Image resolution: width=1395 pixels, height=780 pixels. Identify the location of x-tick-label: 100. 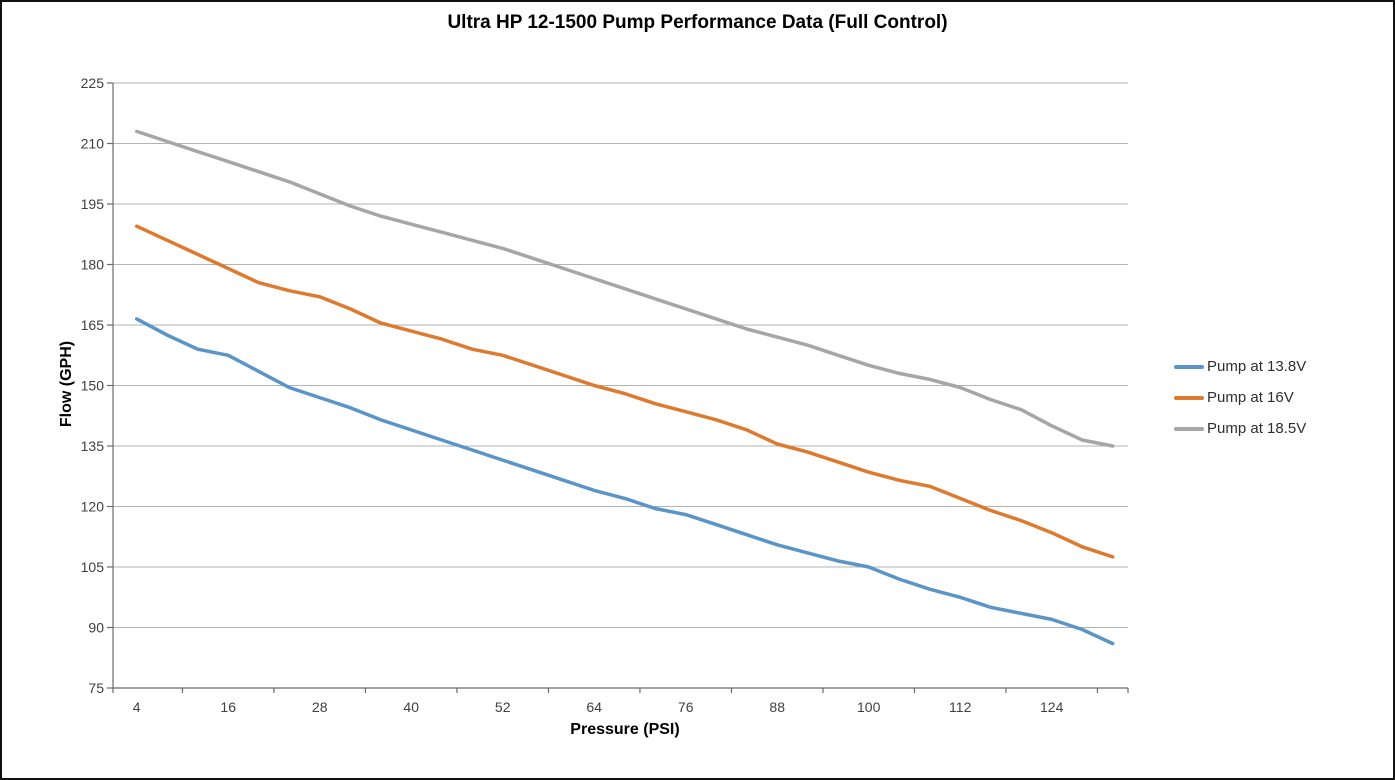
(869, 707).